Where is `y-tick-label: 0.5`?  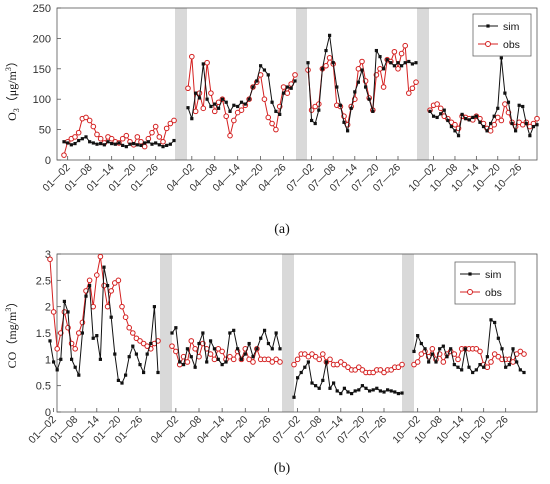 y-tick-label: 0.5 is located at coordinates (43, 387).